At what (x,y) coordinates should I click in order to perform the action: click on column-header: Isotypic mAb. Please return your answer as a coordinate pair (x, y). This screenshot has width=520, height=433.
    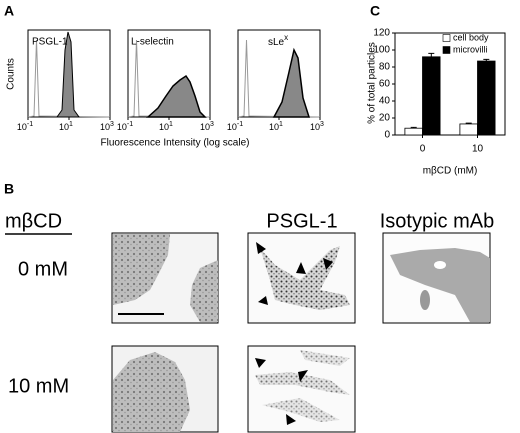
    Looking at the image, I should click on (437, 221).